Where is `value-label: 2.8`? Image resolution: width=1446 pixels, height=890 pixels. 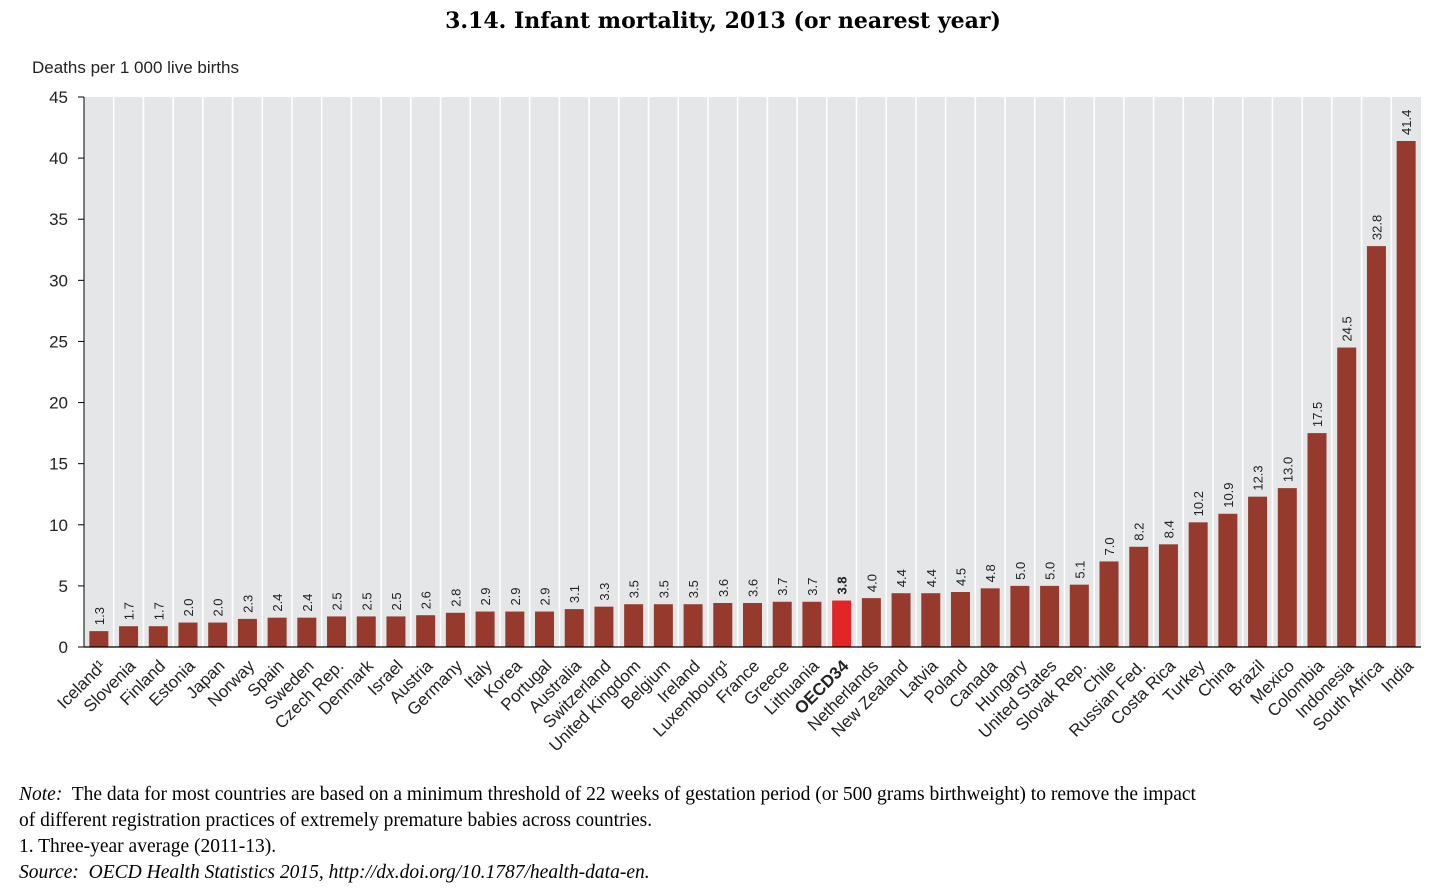 value-label: 2.8 is located at coordinates (455, 598).